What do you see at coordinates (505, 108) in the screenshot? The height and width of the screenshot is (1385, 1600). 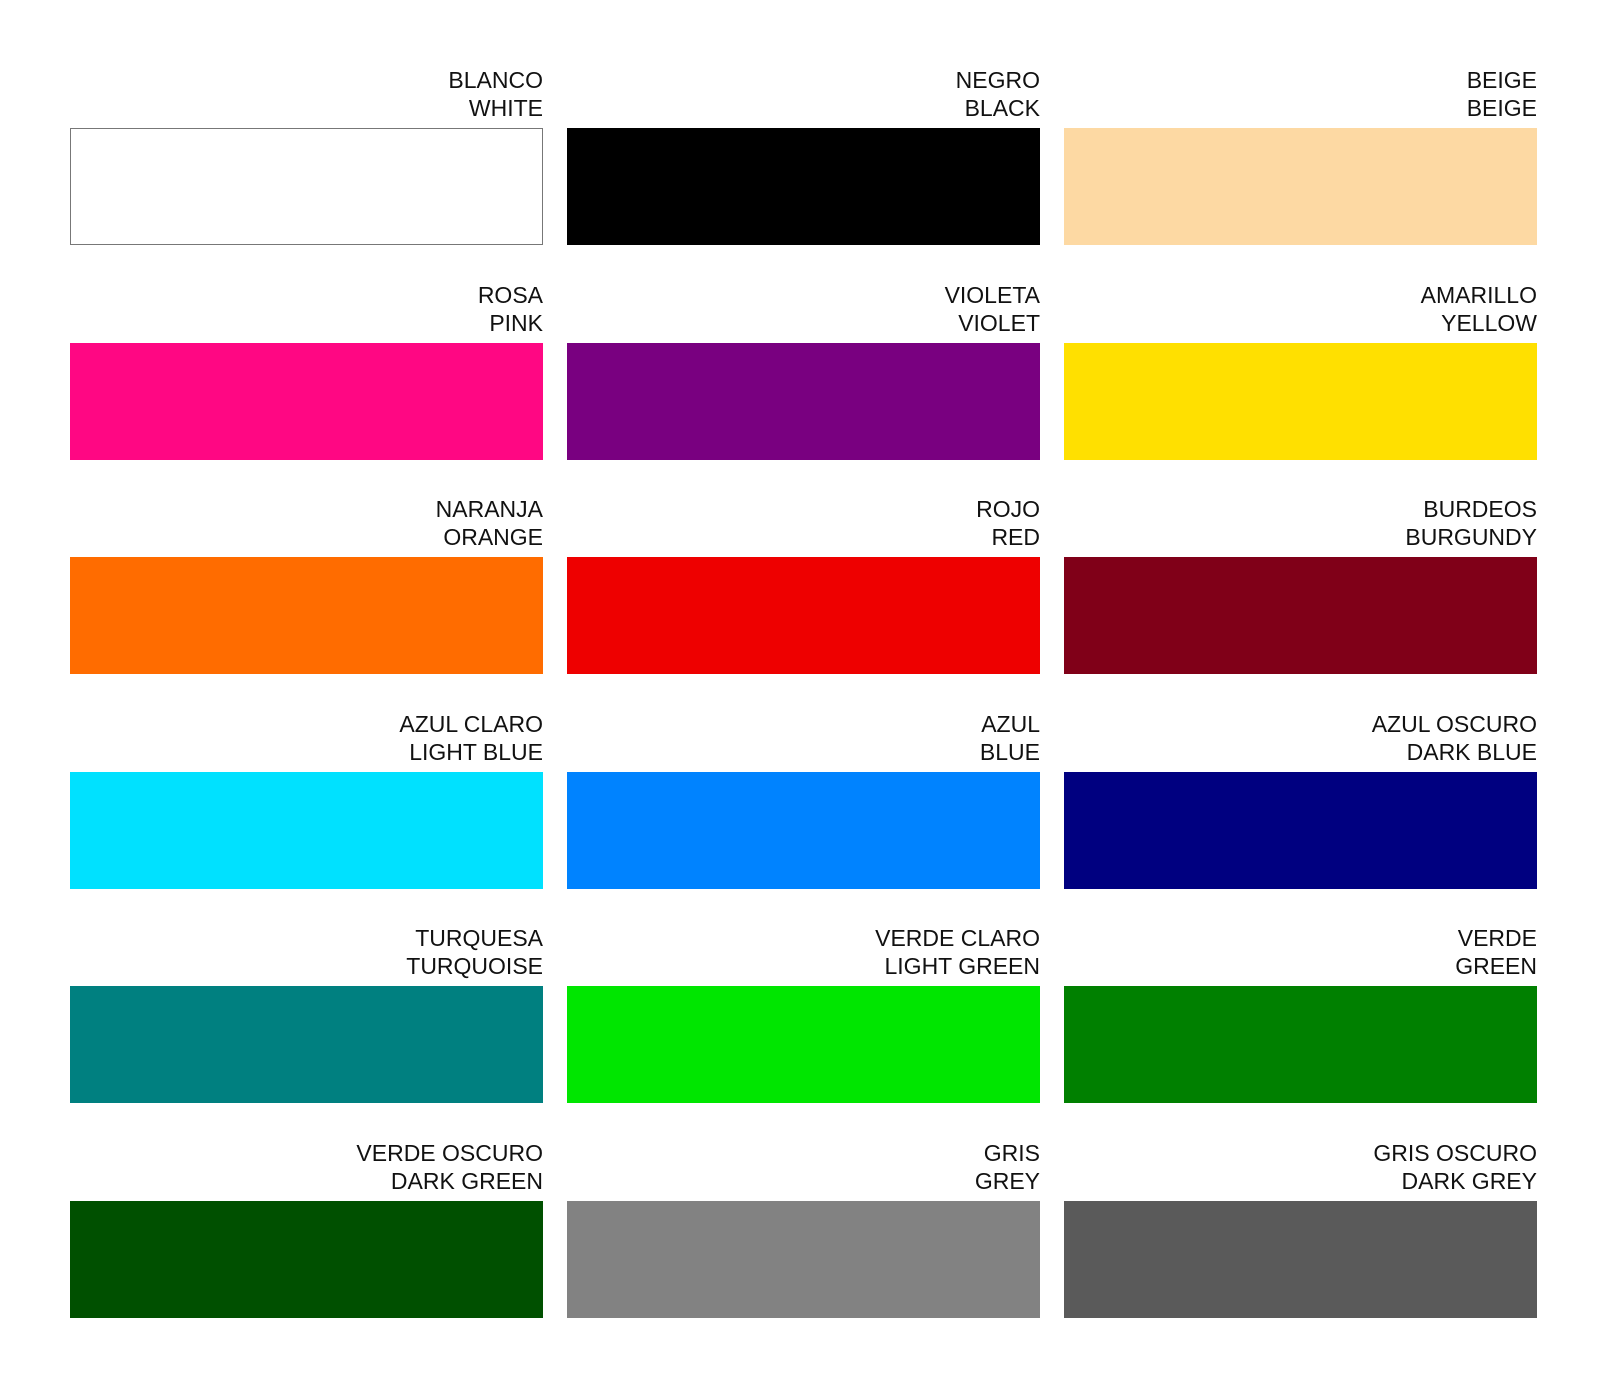 I see `english-label: WHITE` at bounding box center [505, 108].